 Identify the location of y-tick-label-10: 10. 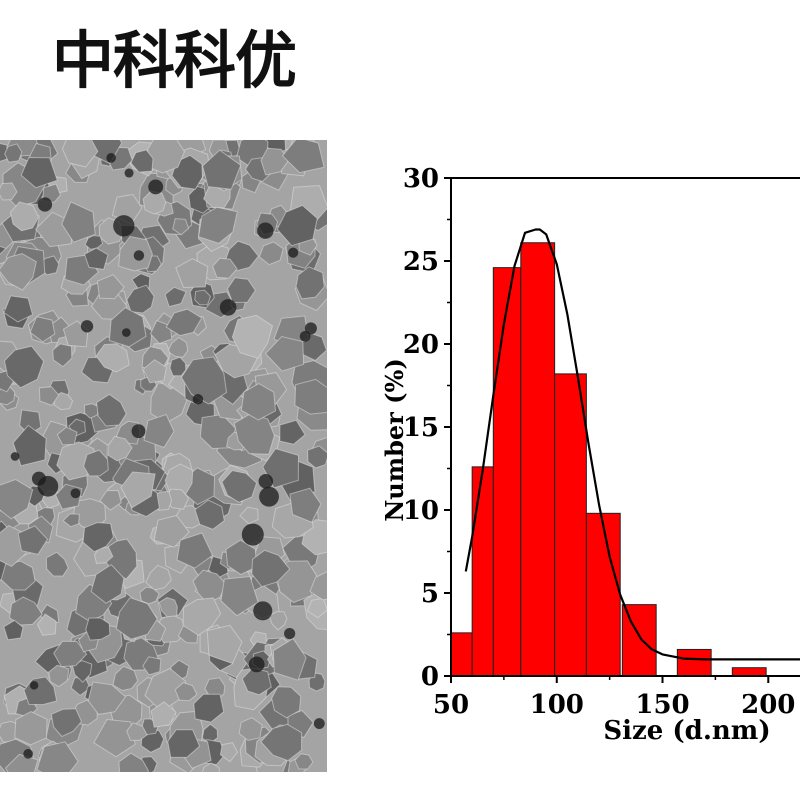
(421, 511).